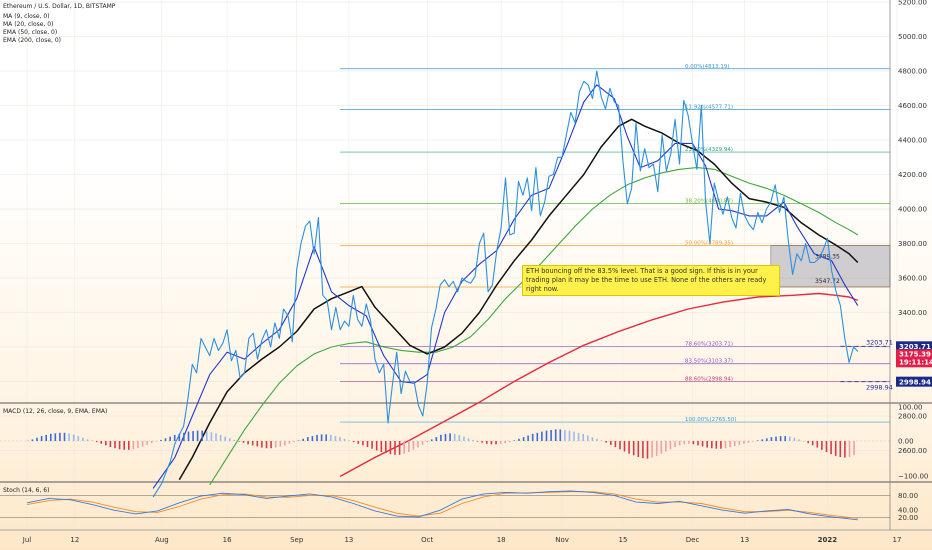 The image size is (932, 550). Describe the element at coordinates (28, 24) in the screenshot. I see `legend-ma20: MA (20, close, 0)` at that location.